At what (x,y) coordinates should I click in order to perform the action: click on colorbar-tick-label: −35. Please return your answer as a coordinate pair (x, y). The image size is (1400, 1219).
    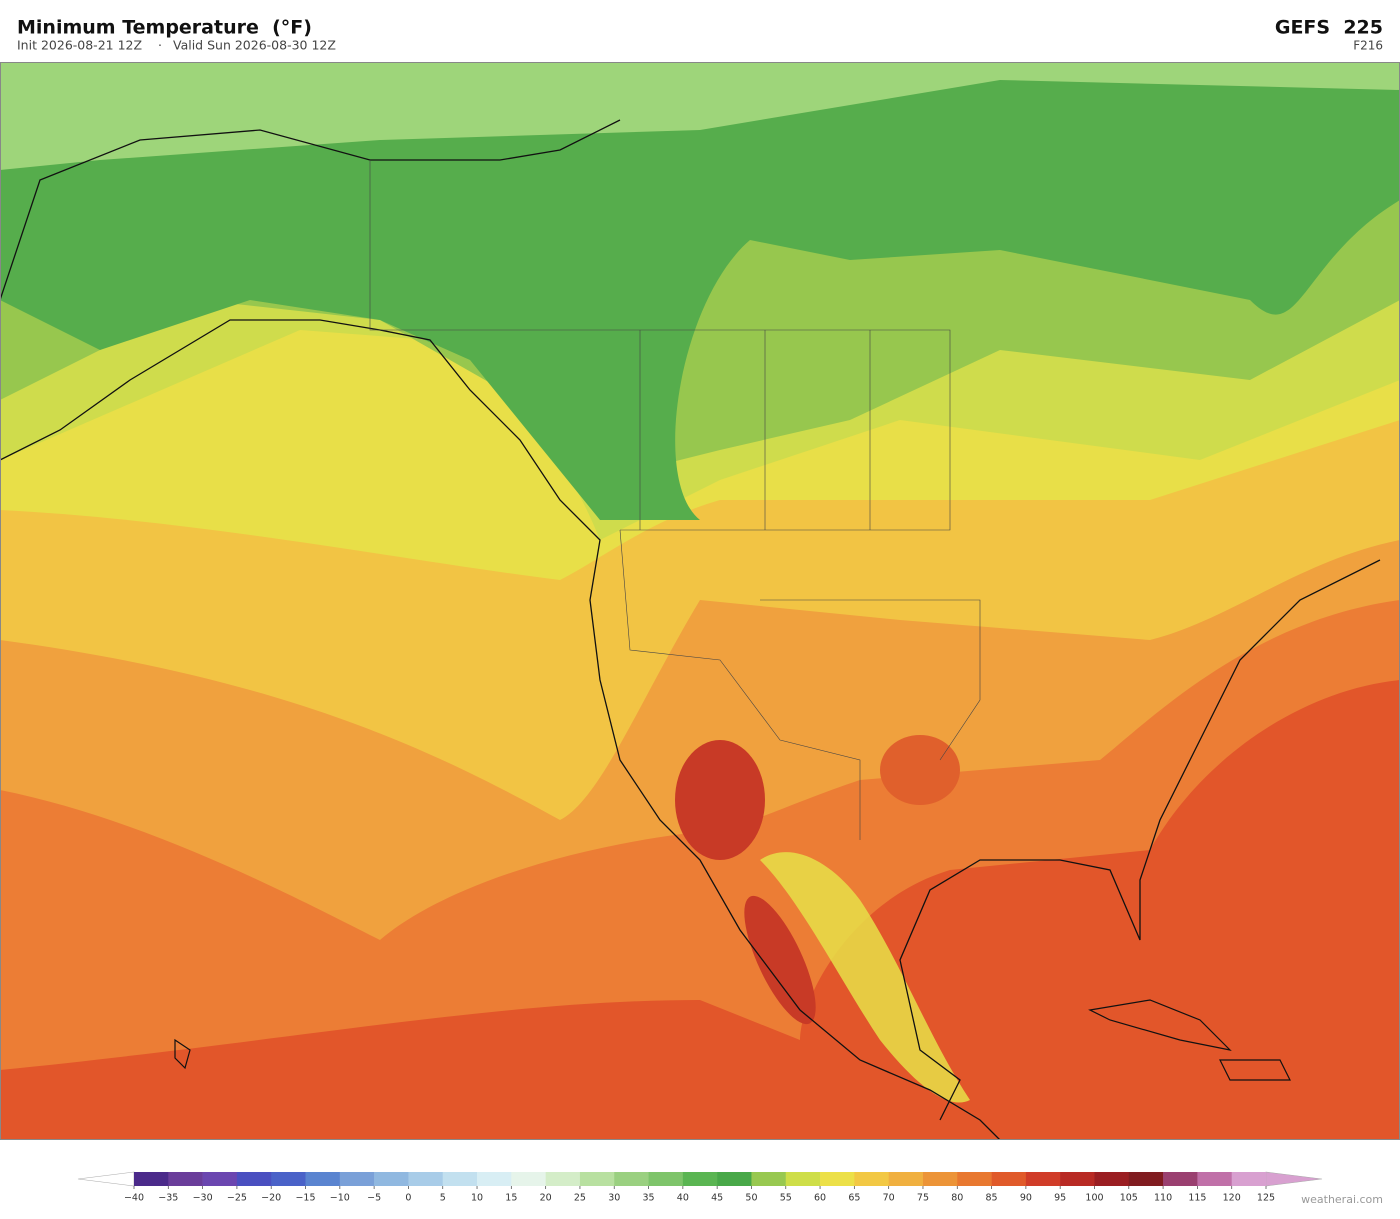
    Looking at the image, I should click on (168, 1198).